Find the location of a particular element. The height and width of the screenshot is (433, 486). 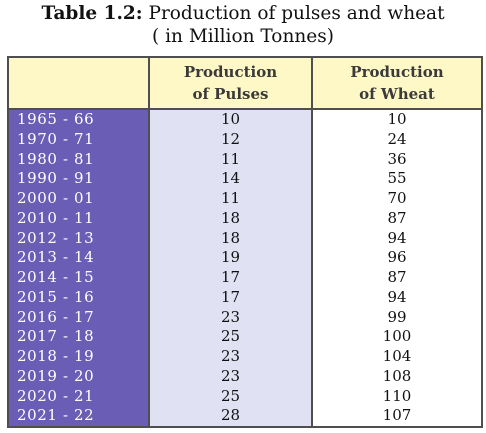

table-number: Table 1.2: is located at coordinates (92, 13).